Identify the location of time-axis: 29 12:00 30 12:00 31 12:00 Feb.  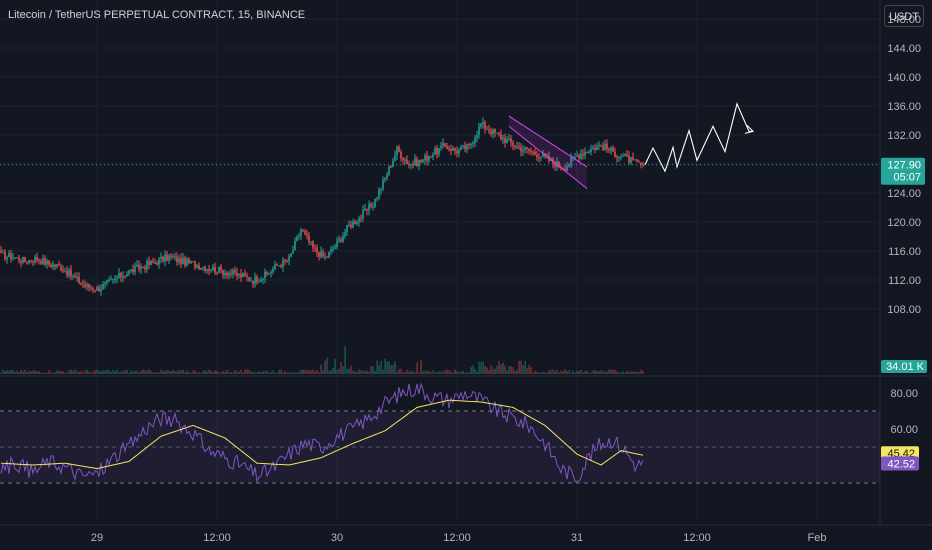
(459, 538).